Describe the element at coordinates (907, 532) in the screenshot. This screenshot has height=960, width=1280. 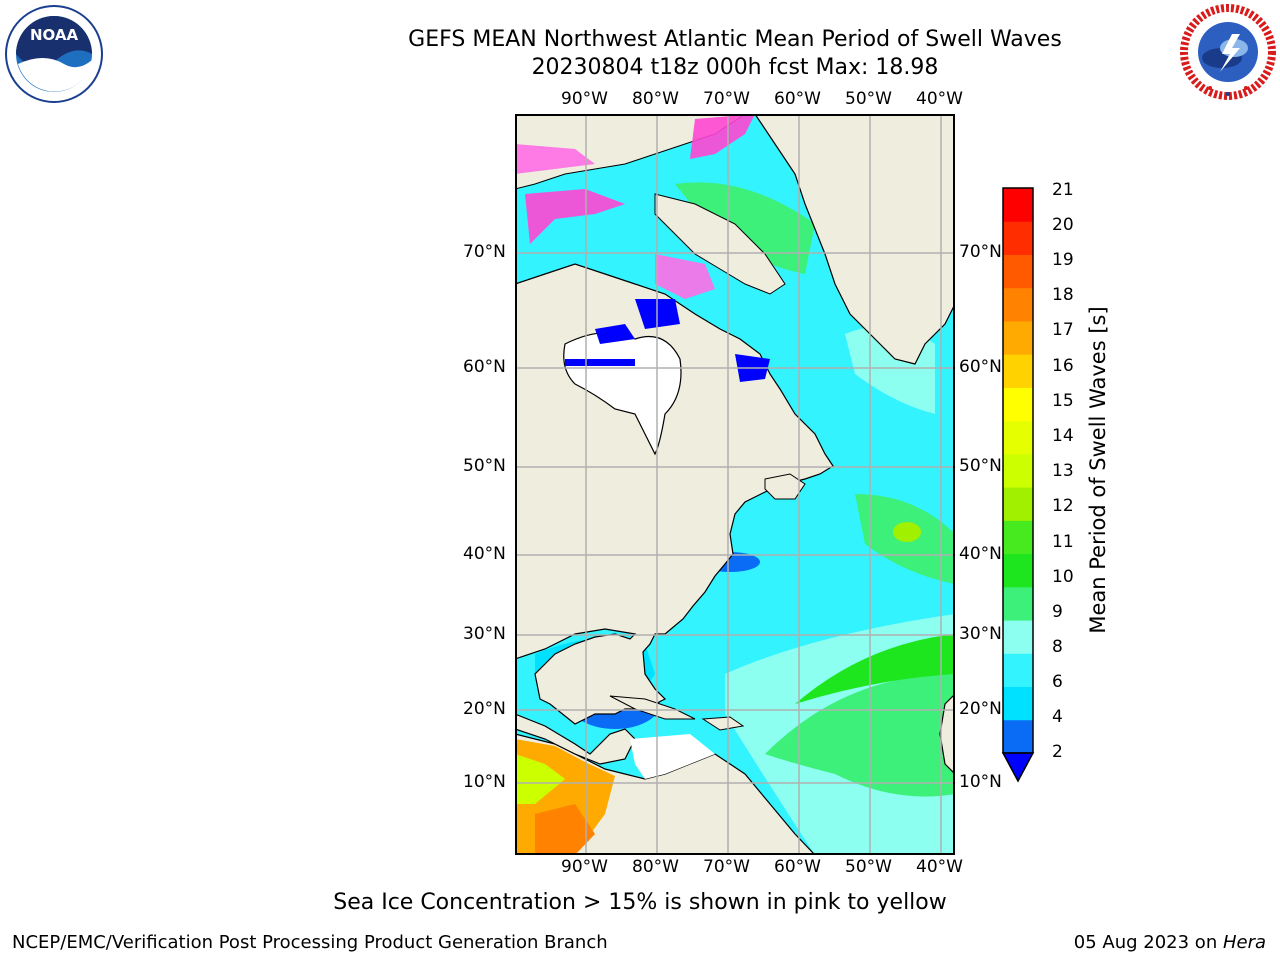
I see `swell-field-yellow` at that location.